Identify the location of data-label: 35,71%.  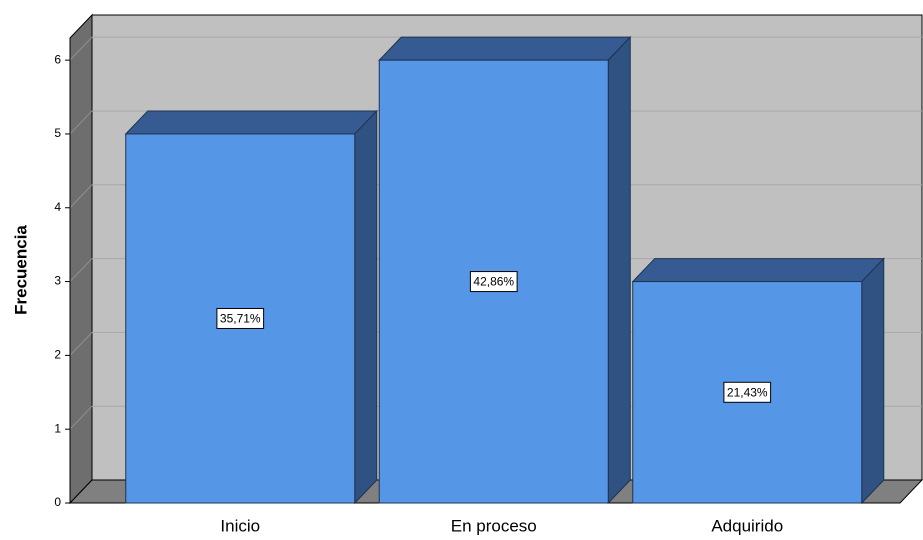
(240, 319).